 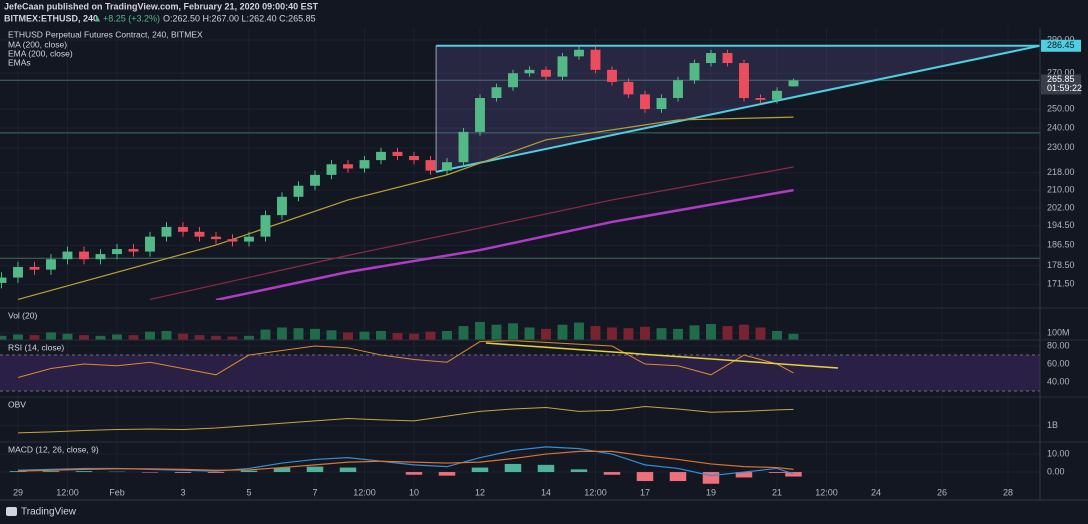 What do you see at coordinates (504, 244) in the screenshot?
I see `ma-line` at bounding box center [504, 244].